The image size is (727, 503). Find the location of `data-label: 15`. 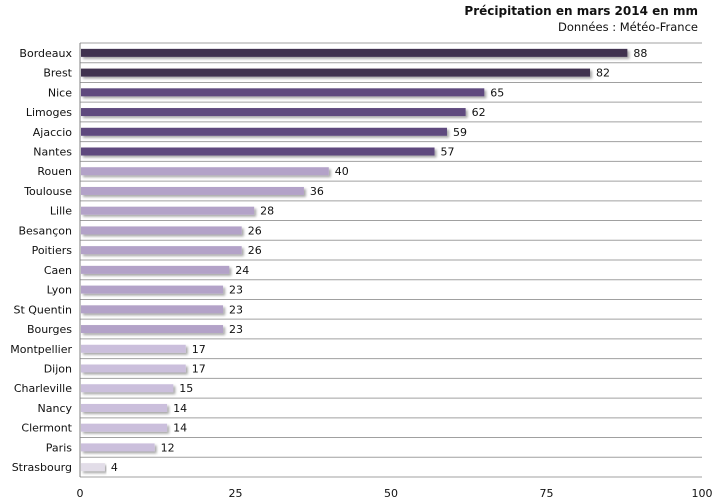

data-label: 15 is located at coordinates (186, 388).